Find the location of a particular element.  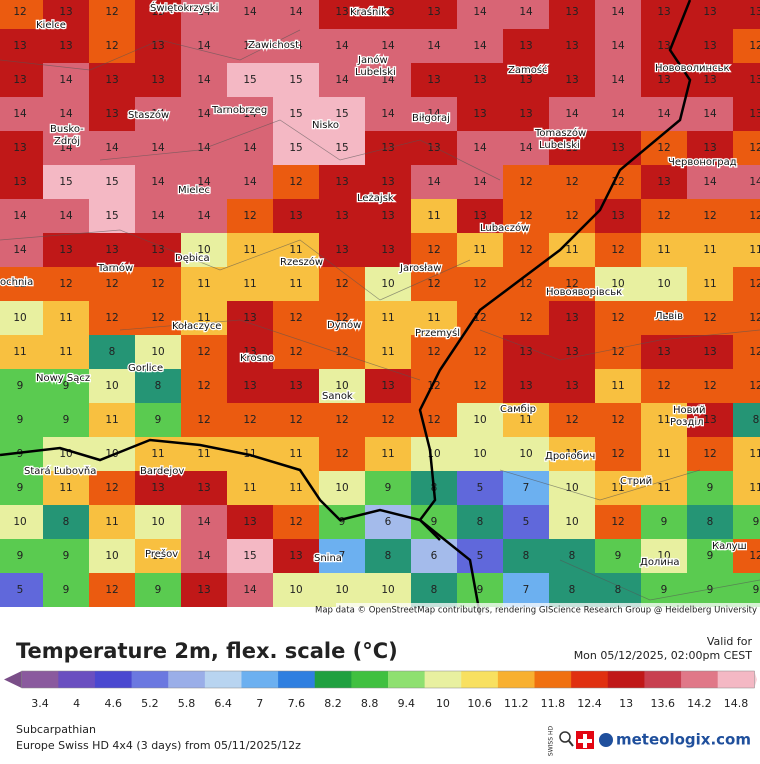

colorbar-segment is located at coordinates (223, 679).